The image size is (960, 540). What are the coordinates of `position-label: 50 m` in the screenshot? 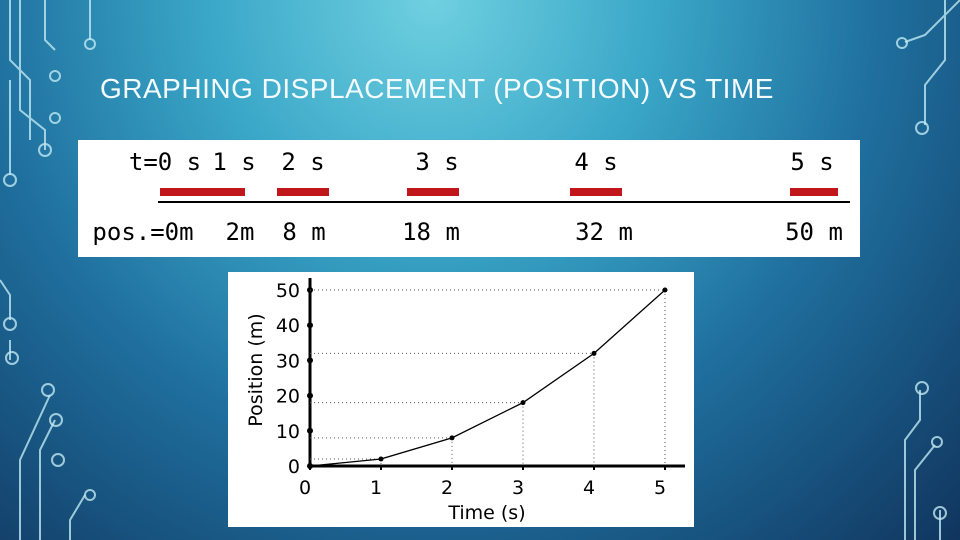 It's located at (814, 232).